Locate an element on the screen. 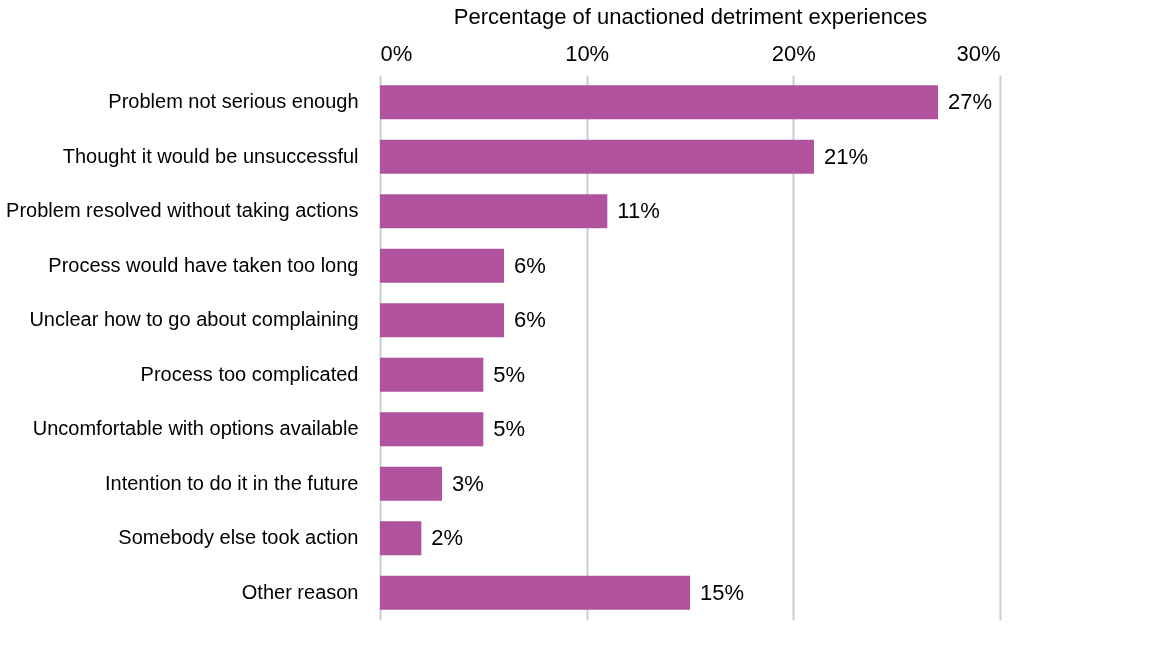 This screenshot has width=1154, height=655. x-tick-label: 20% is located at coordinates (793, 53).